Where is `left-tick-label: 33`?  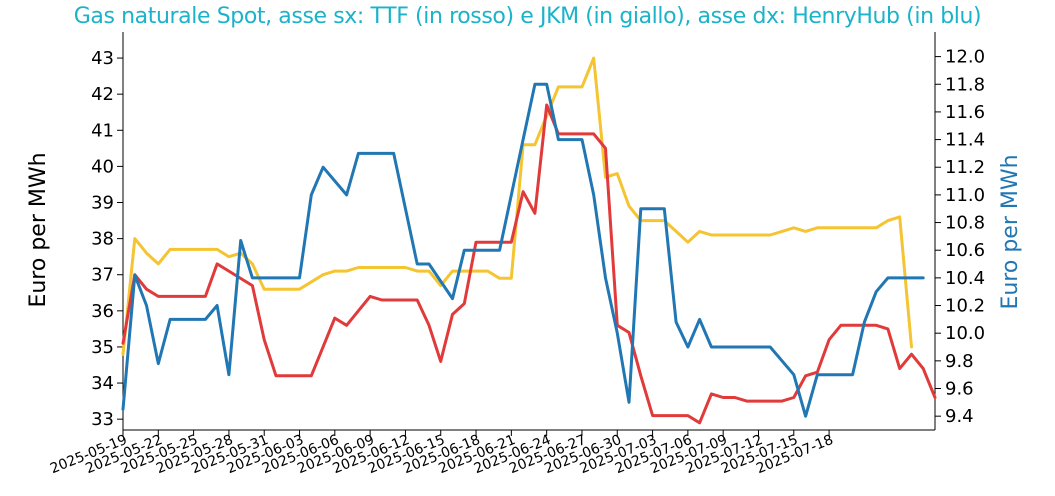 left-tick-label: 33 is located at coordinates (102, 419).